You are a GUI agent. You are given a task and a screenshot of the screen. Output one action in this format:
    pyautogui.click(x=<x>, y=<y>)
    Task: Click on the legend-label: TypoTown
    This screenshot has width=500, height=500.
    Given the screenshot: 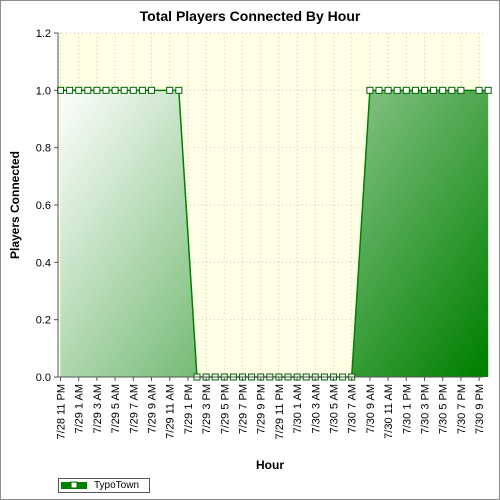 What is the action you would take?
    pyautogui.click(x=117, y=485)
    